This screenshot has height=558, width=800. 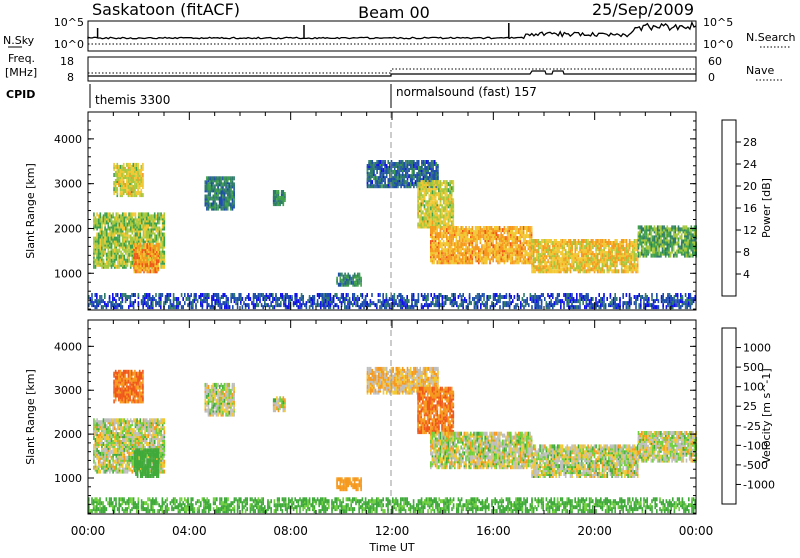 I want to click on noise-left-tick-bottom: 10^0, so click(x=69, y=44).